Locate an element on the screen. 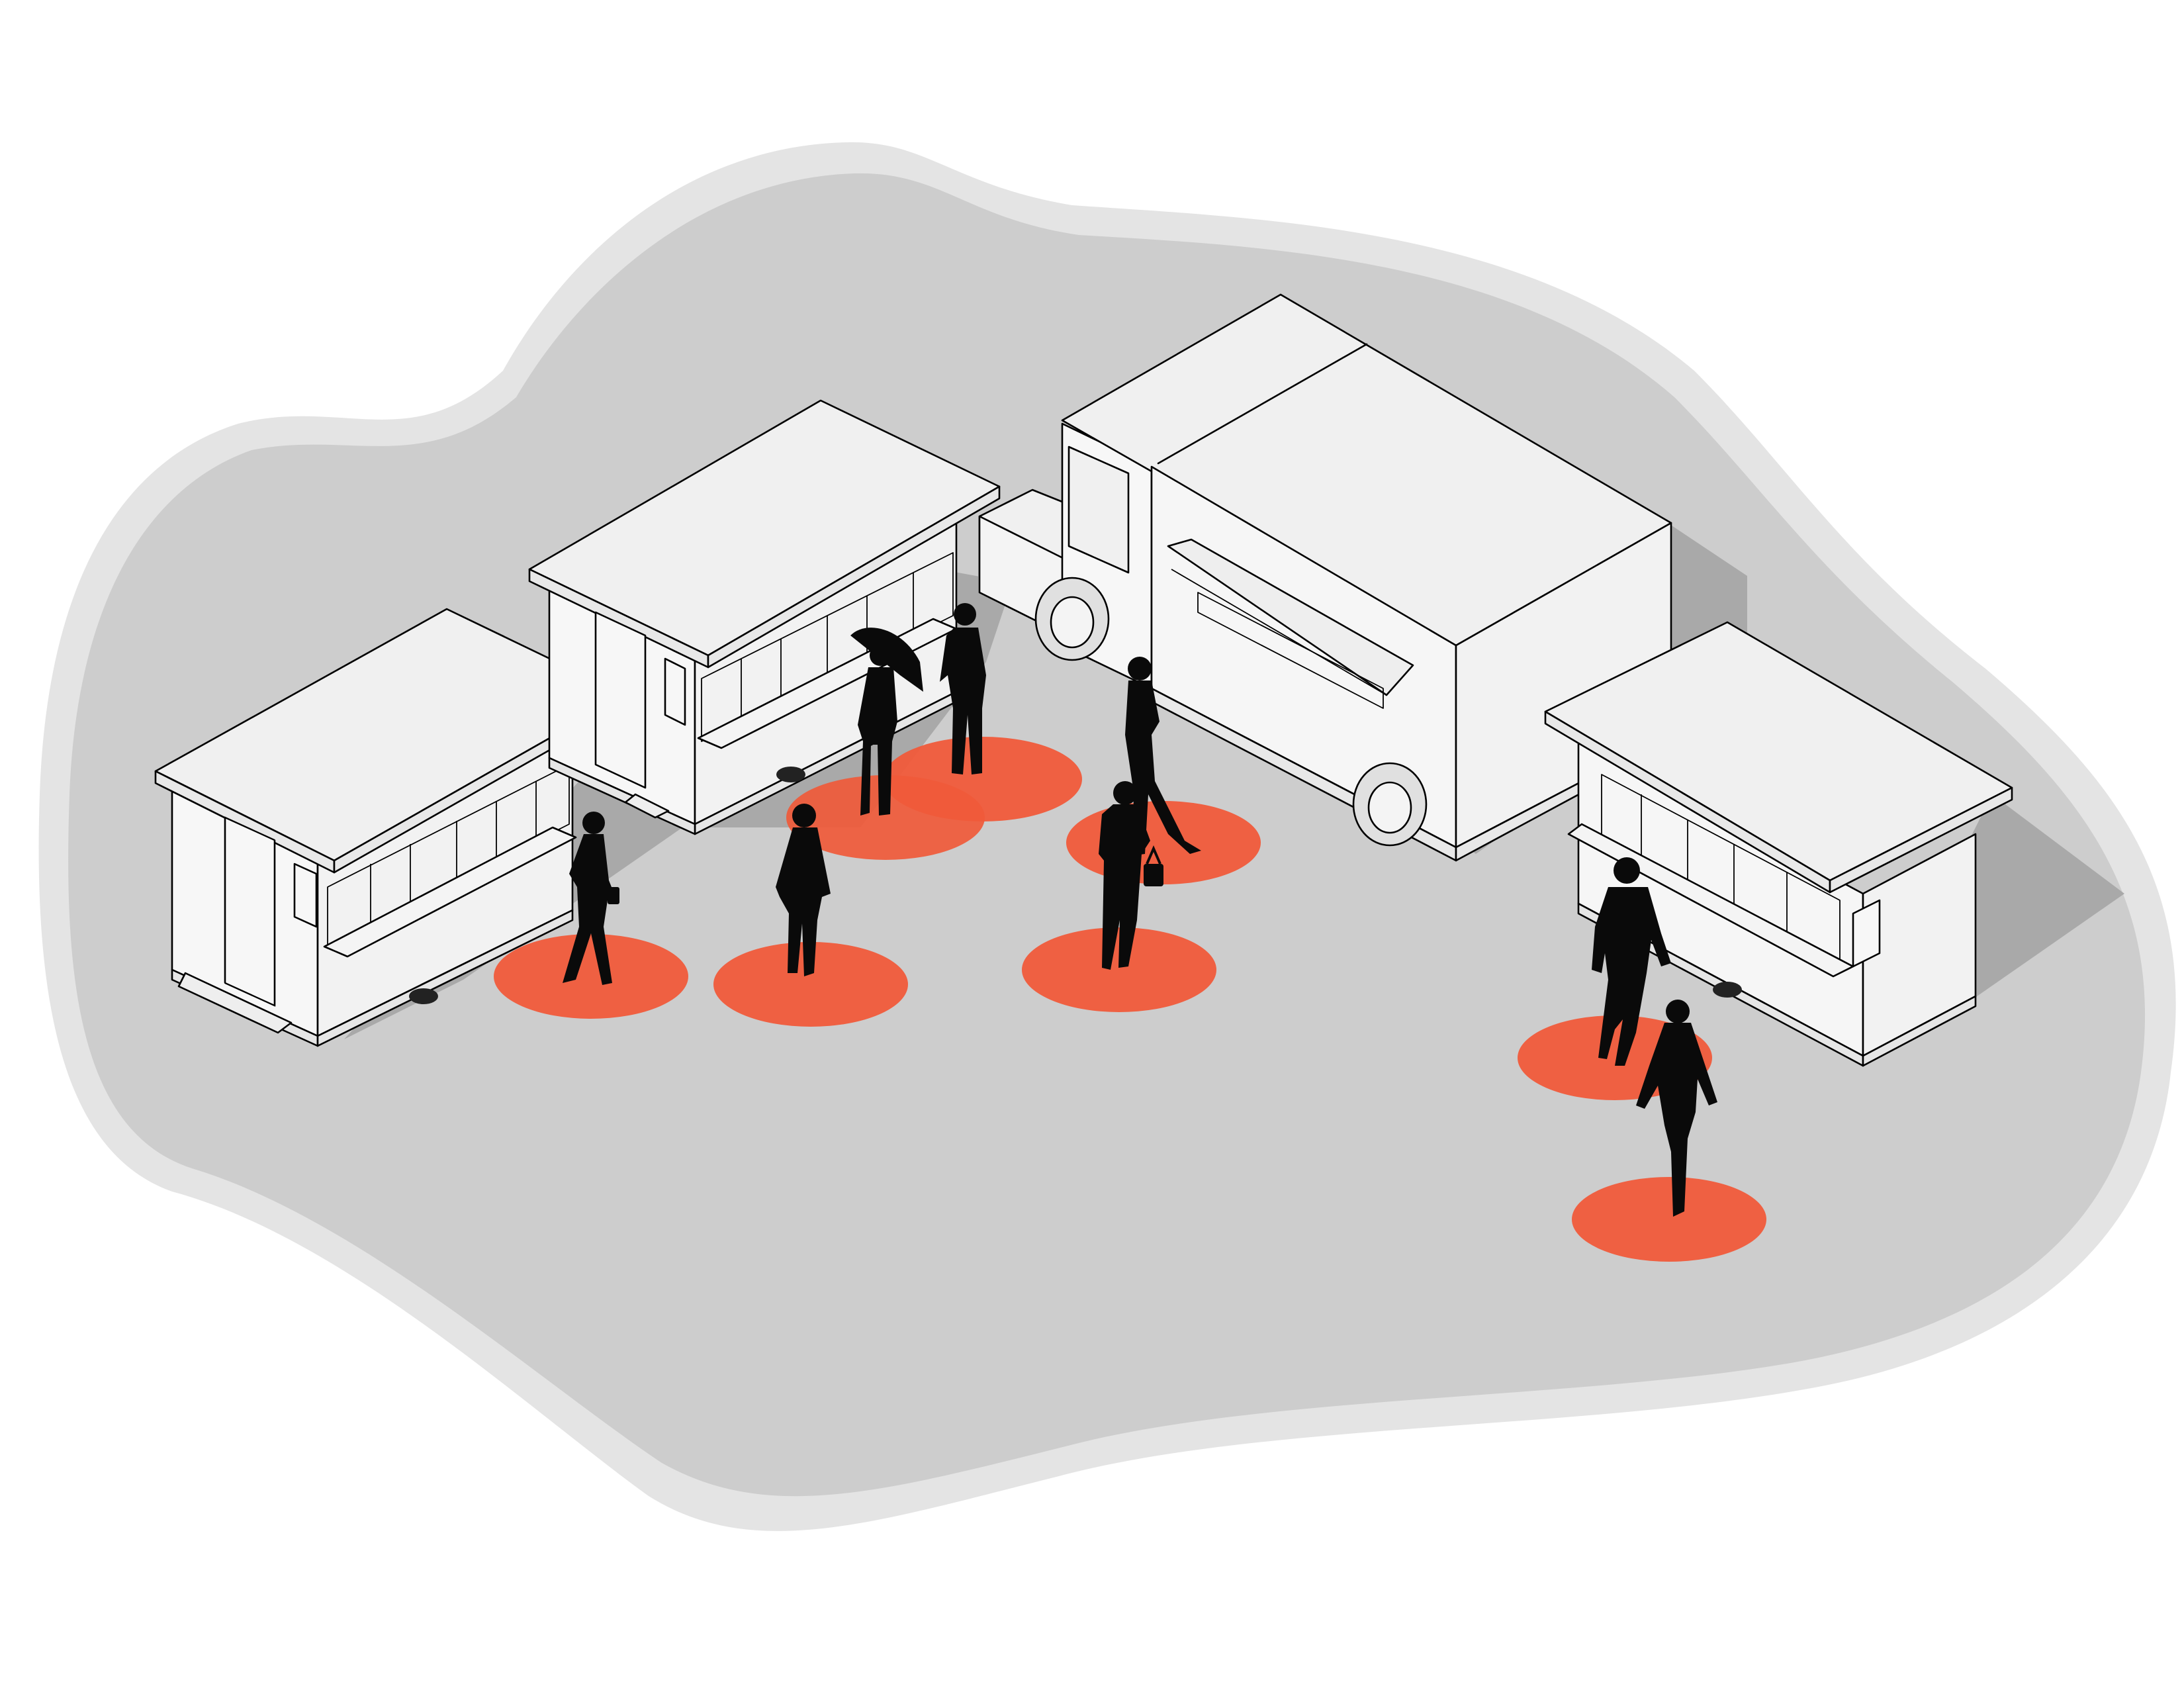 Image resolution: width=2184 pixels, height=1688 pixels. truck-awning is located at coordinates (1290, 617).